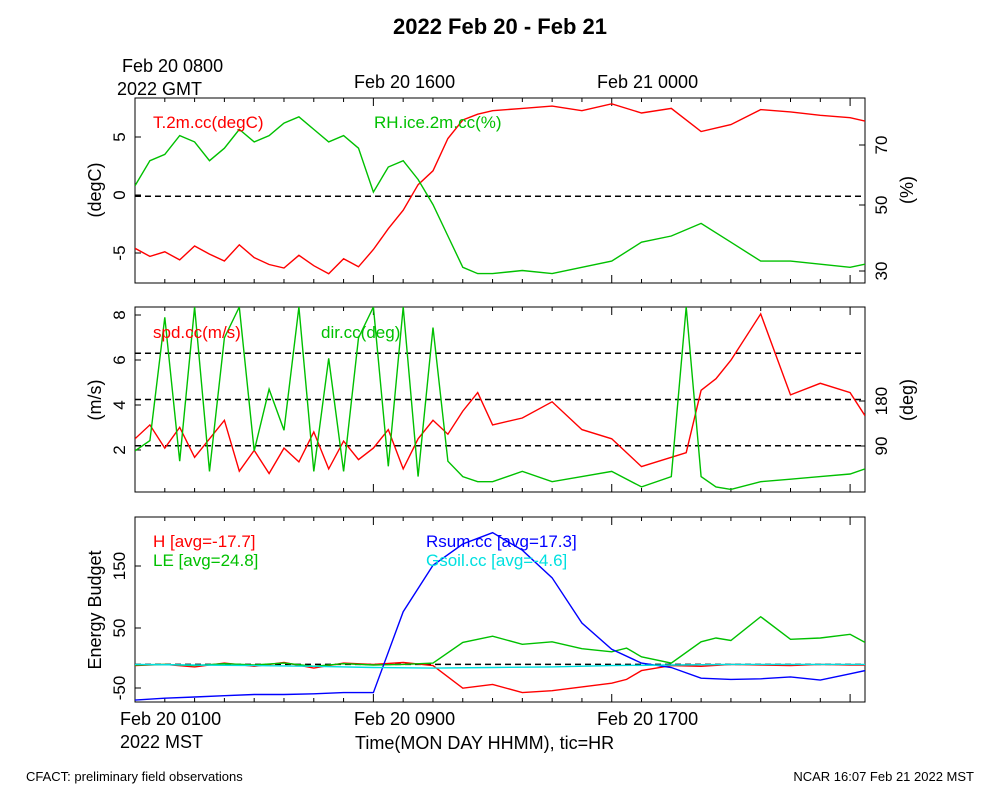 Image resolution: width=1000 pixels, height=800 pixels. I want to click on panel-3-series-2-line, so click(500, 641).